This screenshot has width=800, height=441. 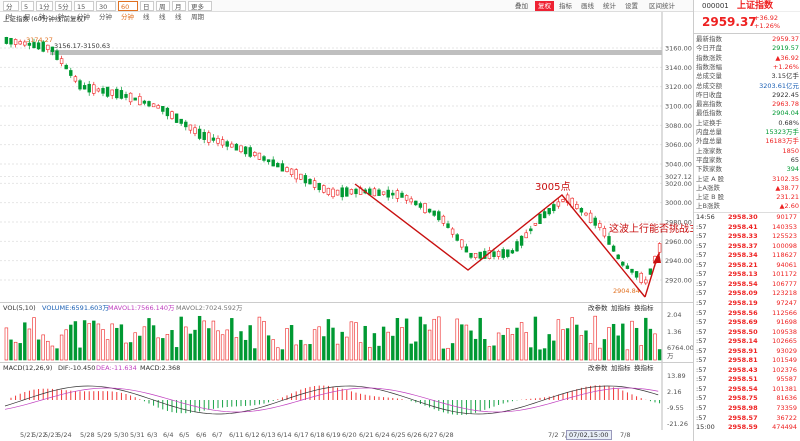 I want to click on toolbar-menu-3: 指标, so click(x=565, y=6).